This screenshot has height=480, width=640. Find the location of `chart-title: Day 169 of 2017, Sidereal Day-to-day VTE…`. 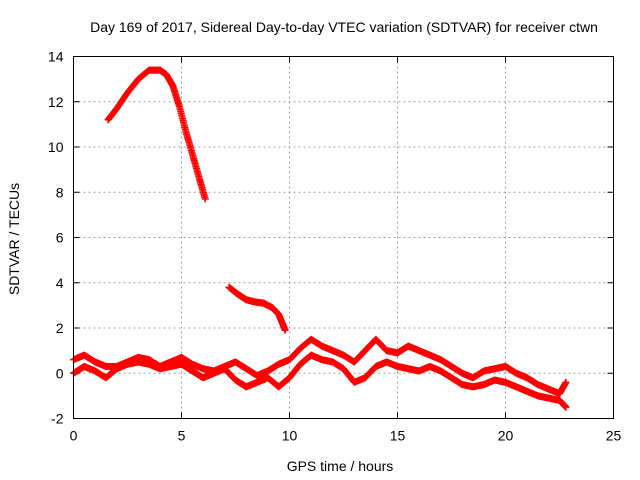

chart-title: Day 169 of 2017, Sidereal Day-to-day VTE… is located at coordinates (344, 27).